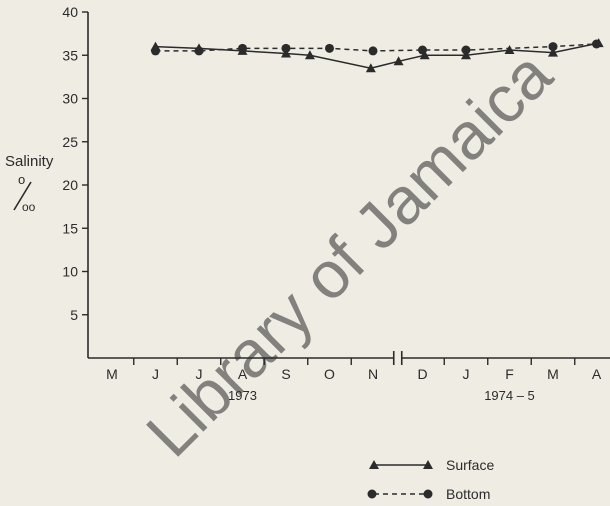  I want to click on y-tick-label: 10, so click(70, 272).